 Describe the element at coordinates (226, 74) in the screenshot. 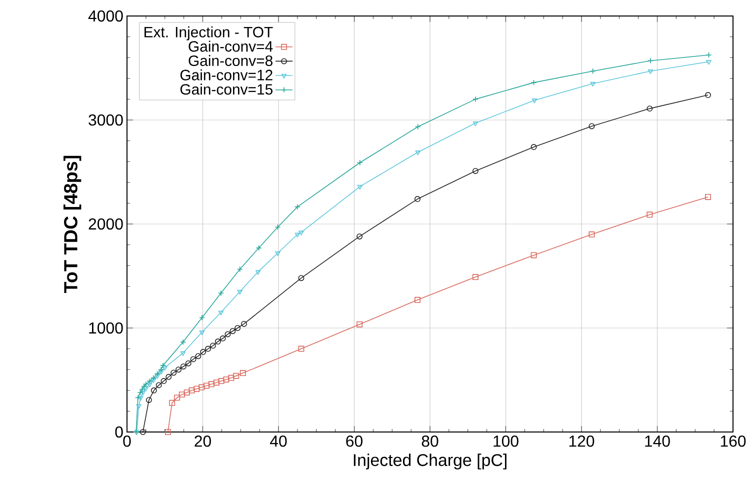

I see `legend-label: Gain-conv=12` at that location.